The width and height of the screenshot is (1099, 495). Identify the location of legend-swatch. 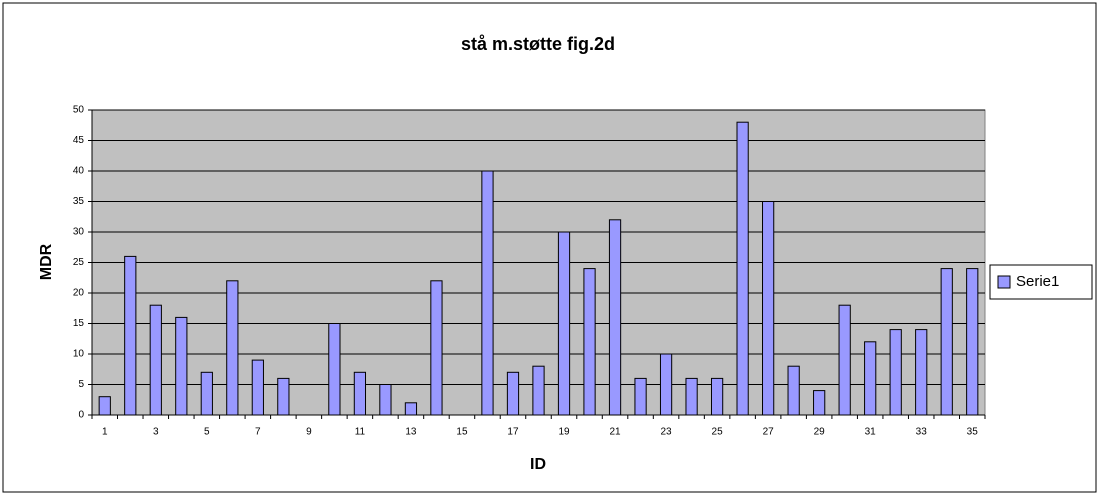
(1004, 282).